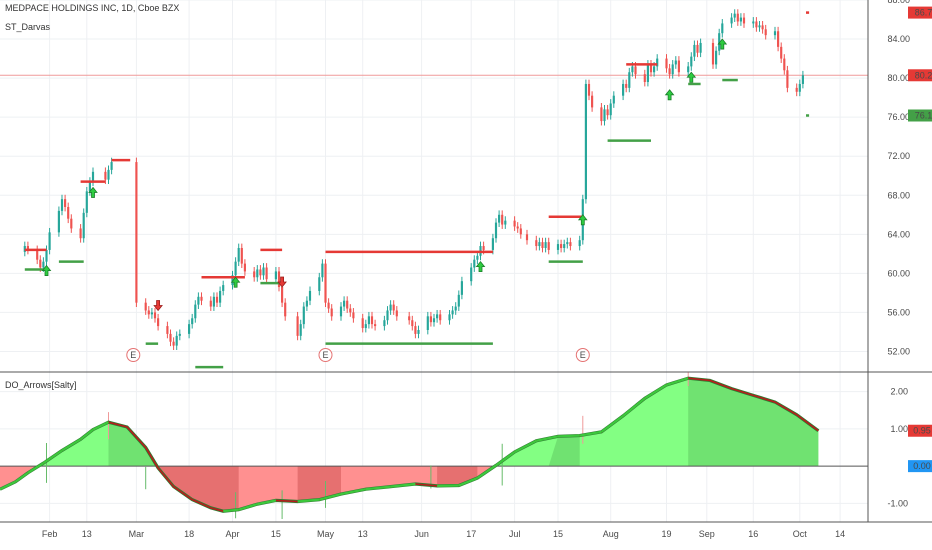 Image resolution: width=932 pixels, height=550 pixels. Describe the element at coordinates (923, 115) in the screenshot. I see `price-tag-label: 76.17` at that location.